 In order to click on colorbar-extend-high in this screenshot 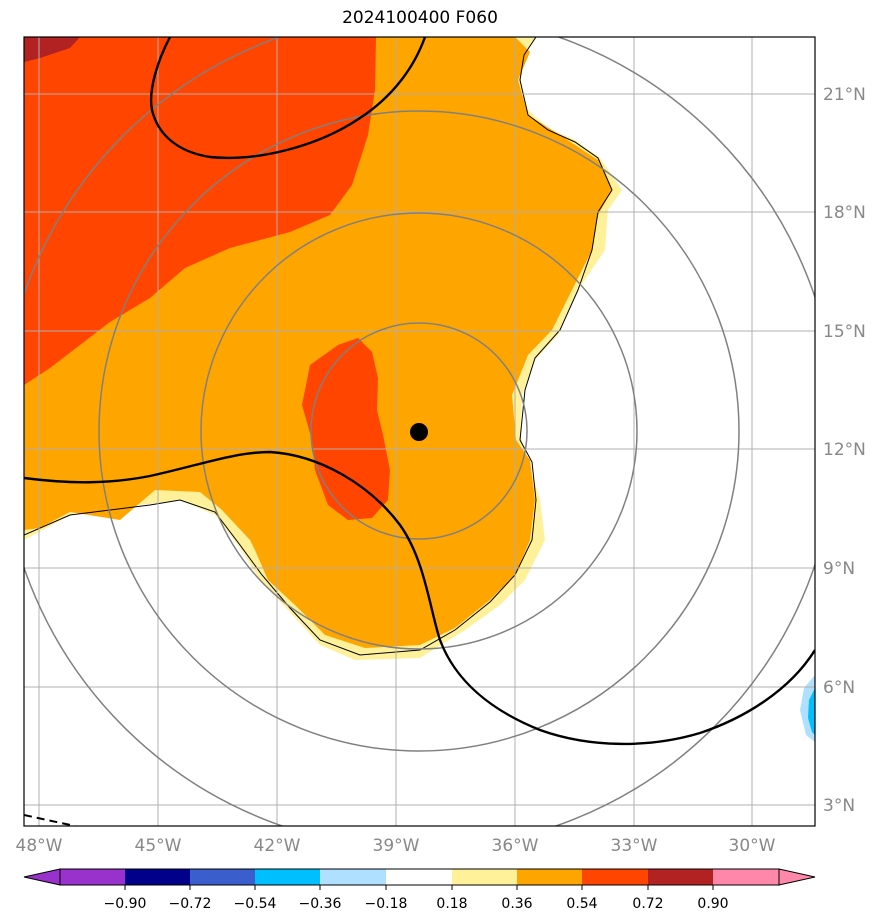, I will do `click(797, 877)`.